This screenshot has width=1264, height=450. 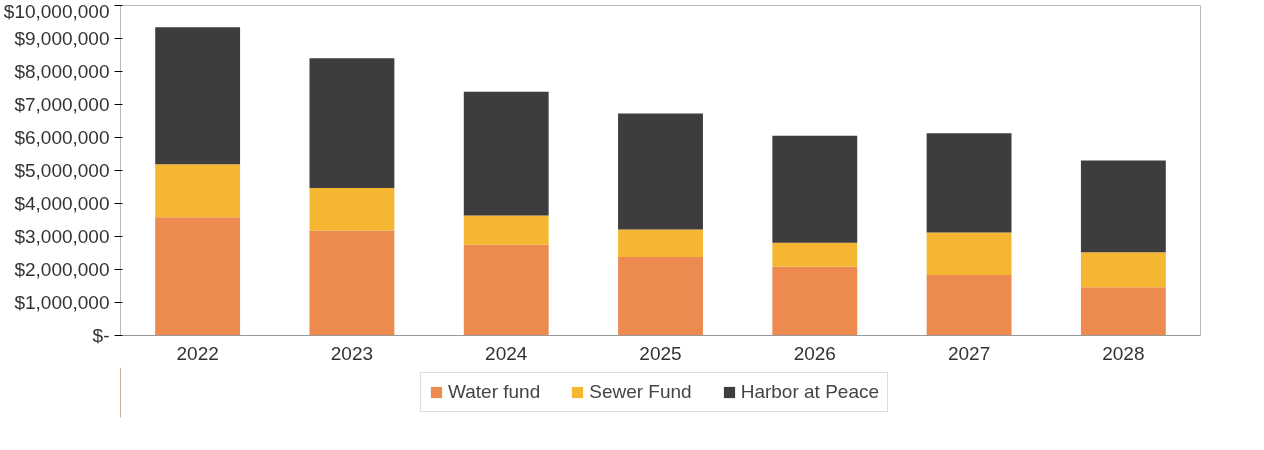 What do you see at coordinates (660, 353) in the screenshot?
I see `x-tick-label: 2025` at bounding box center [660, 353].